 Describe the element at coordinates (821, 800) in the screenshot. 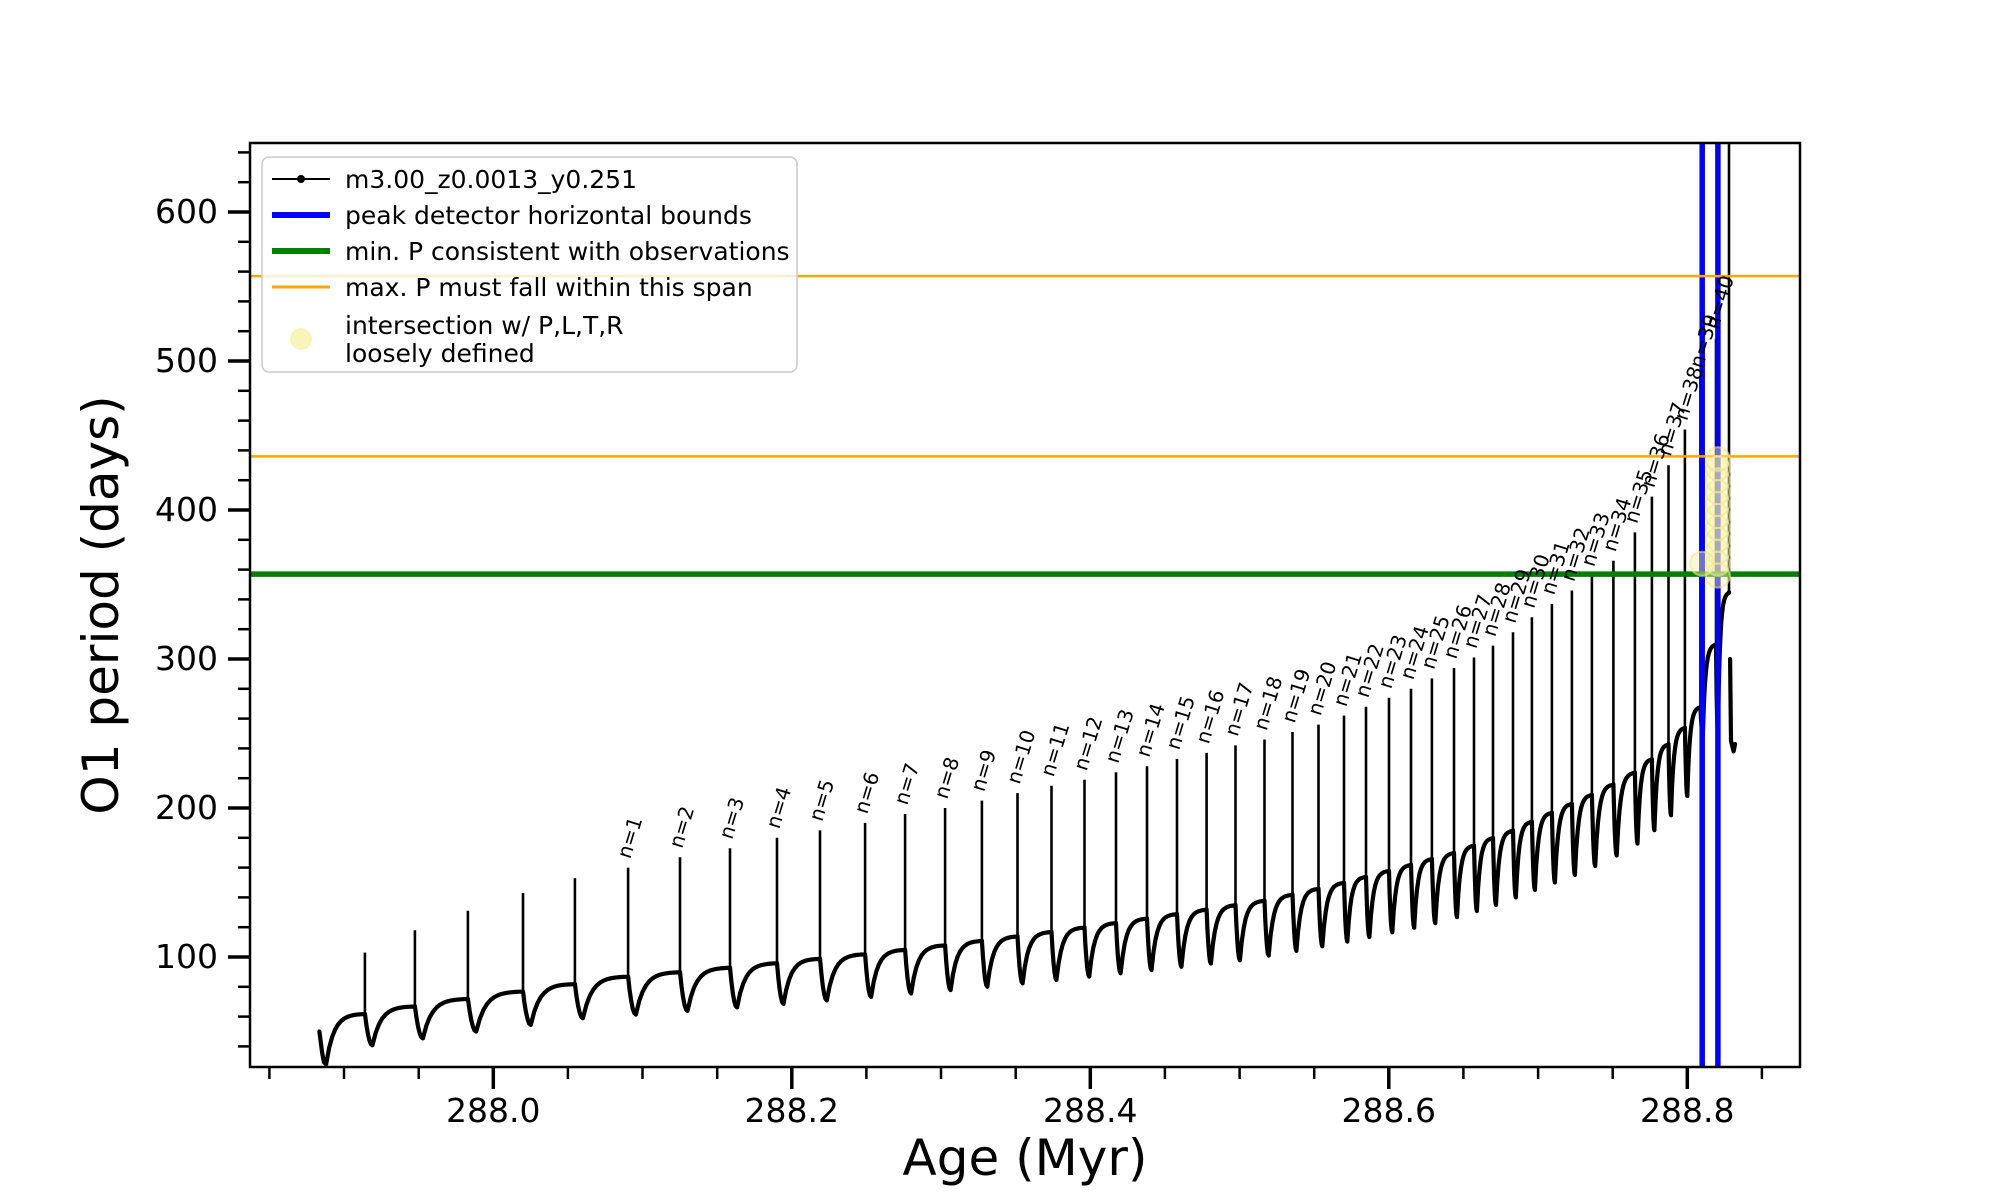

I see `spike-label-n5: n=5` at that location.